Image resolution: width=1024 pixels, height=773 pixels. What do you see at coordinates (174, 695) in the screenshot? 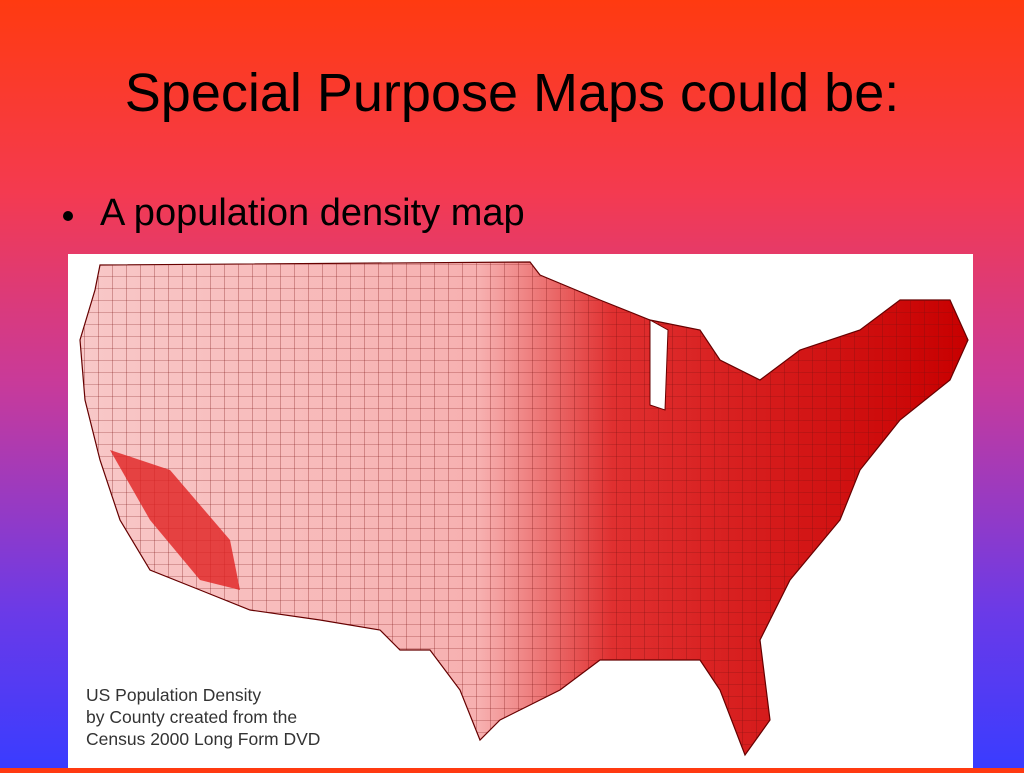
I see `caption-line: US Population Density` at bounding box center [174, 695].